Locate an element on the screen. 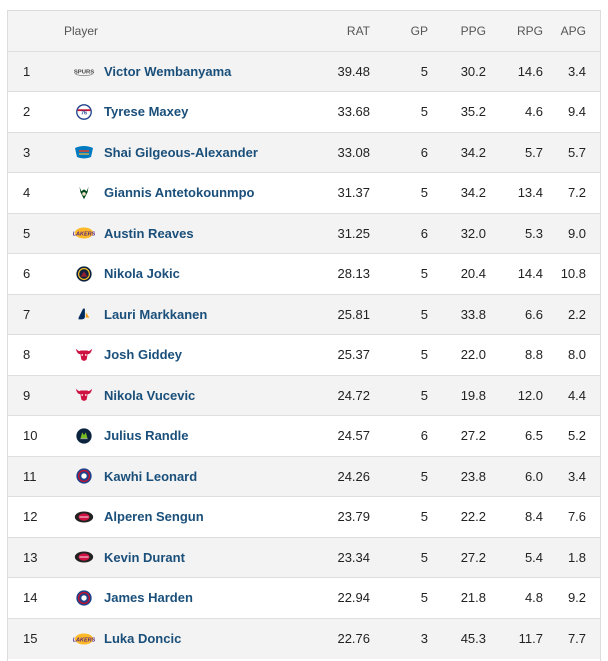 Image resolution: width=608 pixels, height=661 pixels. apg-cell: 9.2 is located at coordinates (577, 598).